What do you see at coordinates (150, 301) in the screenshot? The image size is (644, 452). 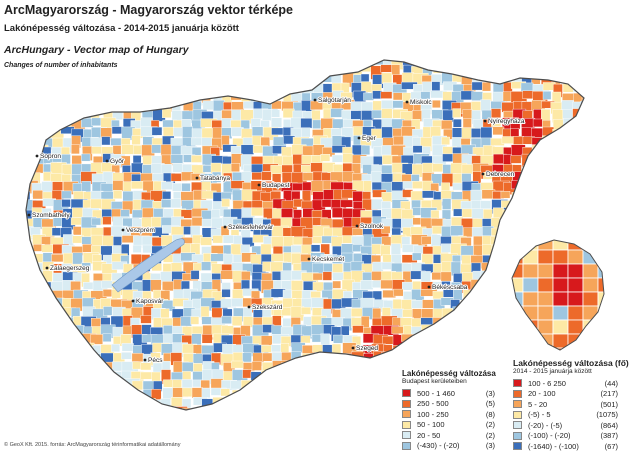 I see `city-label: Kaposvár` at bounding box center [150, 301].